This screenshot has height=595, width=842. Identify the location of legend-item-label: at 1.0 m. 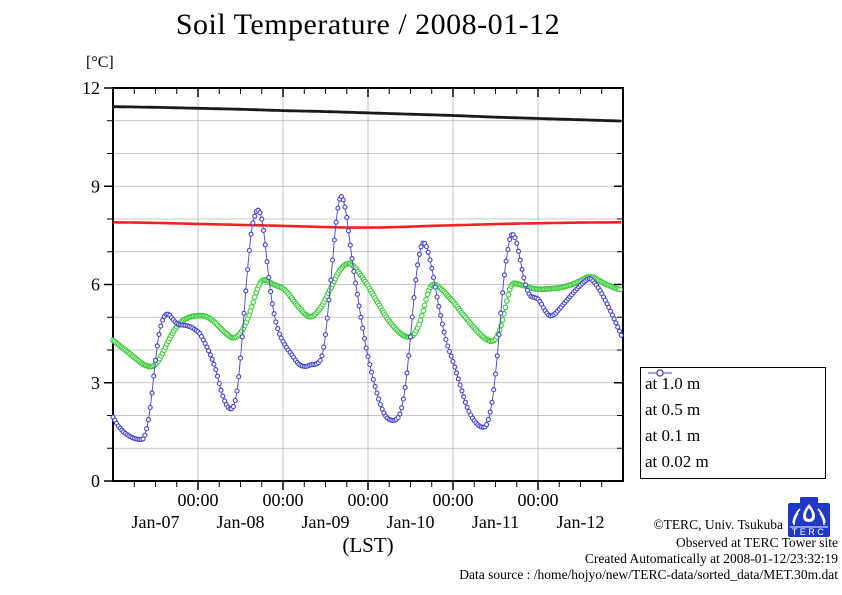
(673, 383).